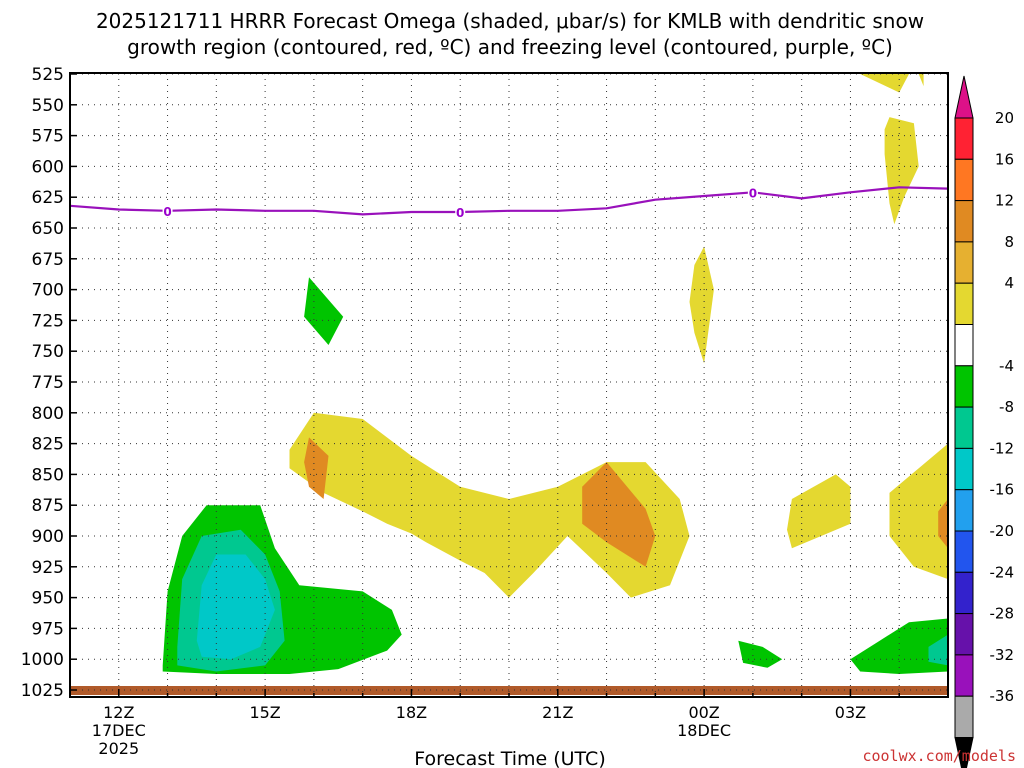  Describe the element at coordinates (48, 291) in the screenshot. I see `y-tick-label-700: 700` at that location.